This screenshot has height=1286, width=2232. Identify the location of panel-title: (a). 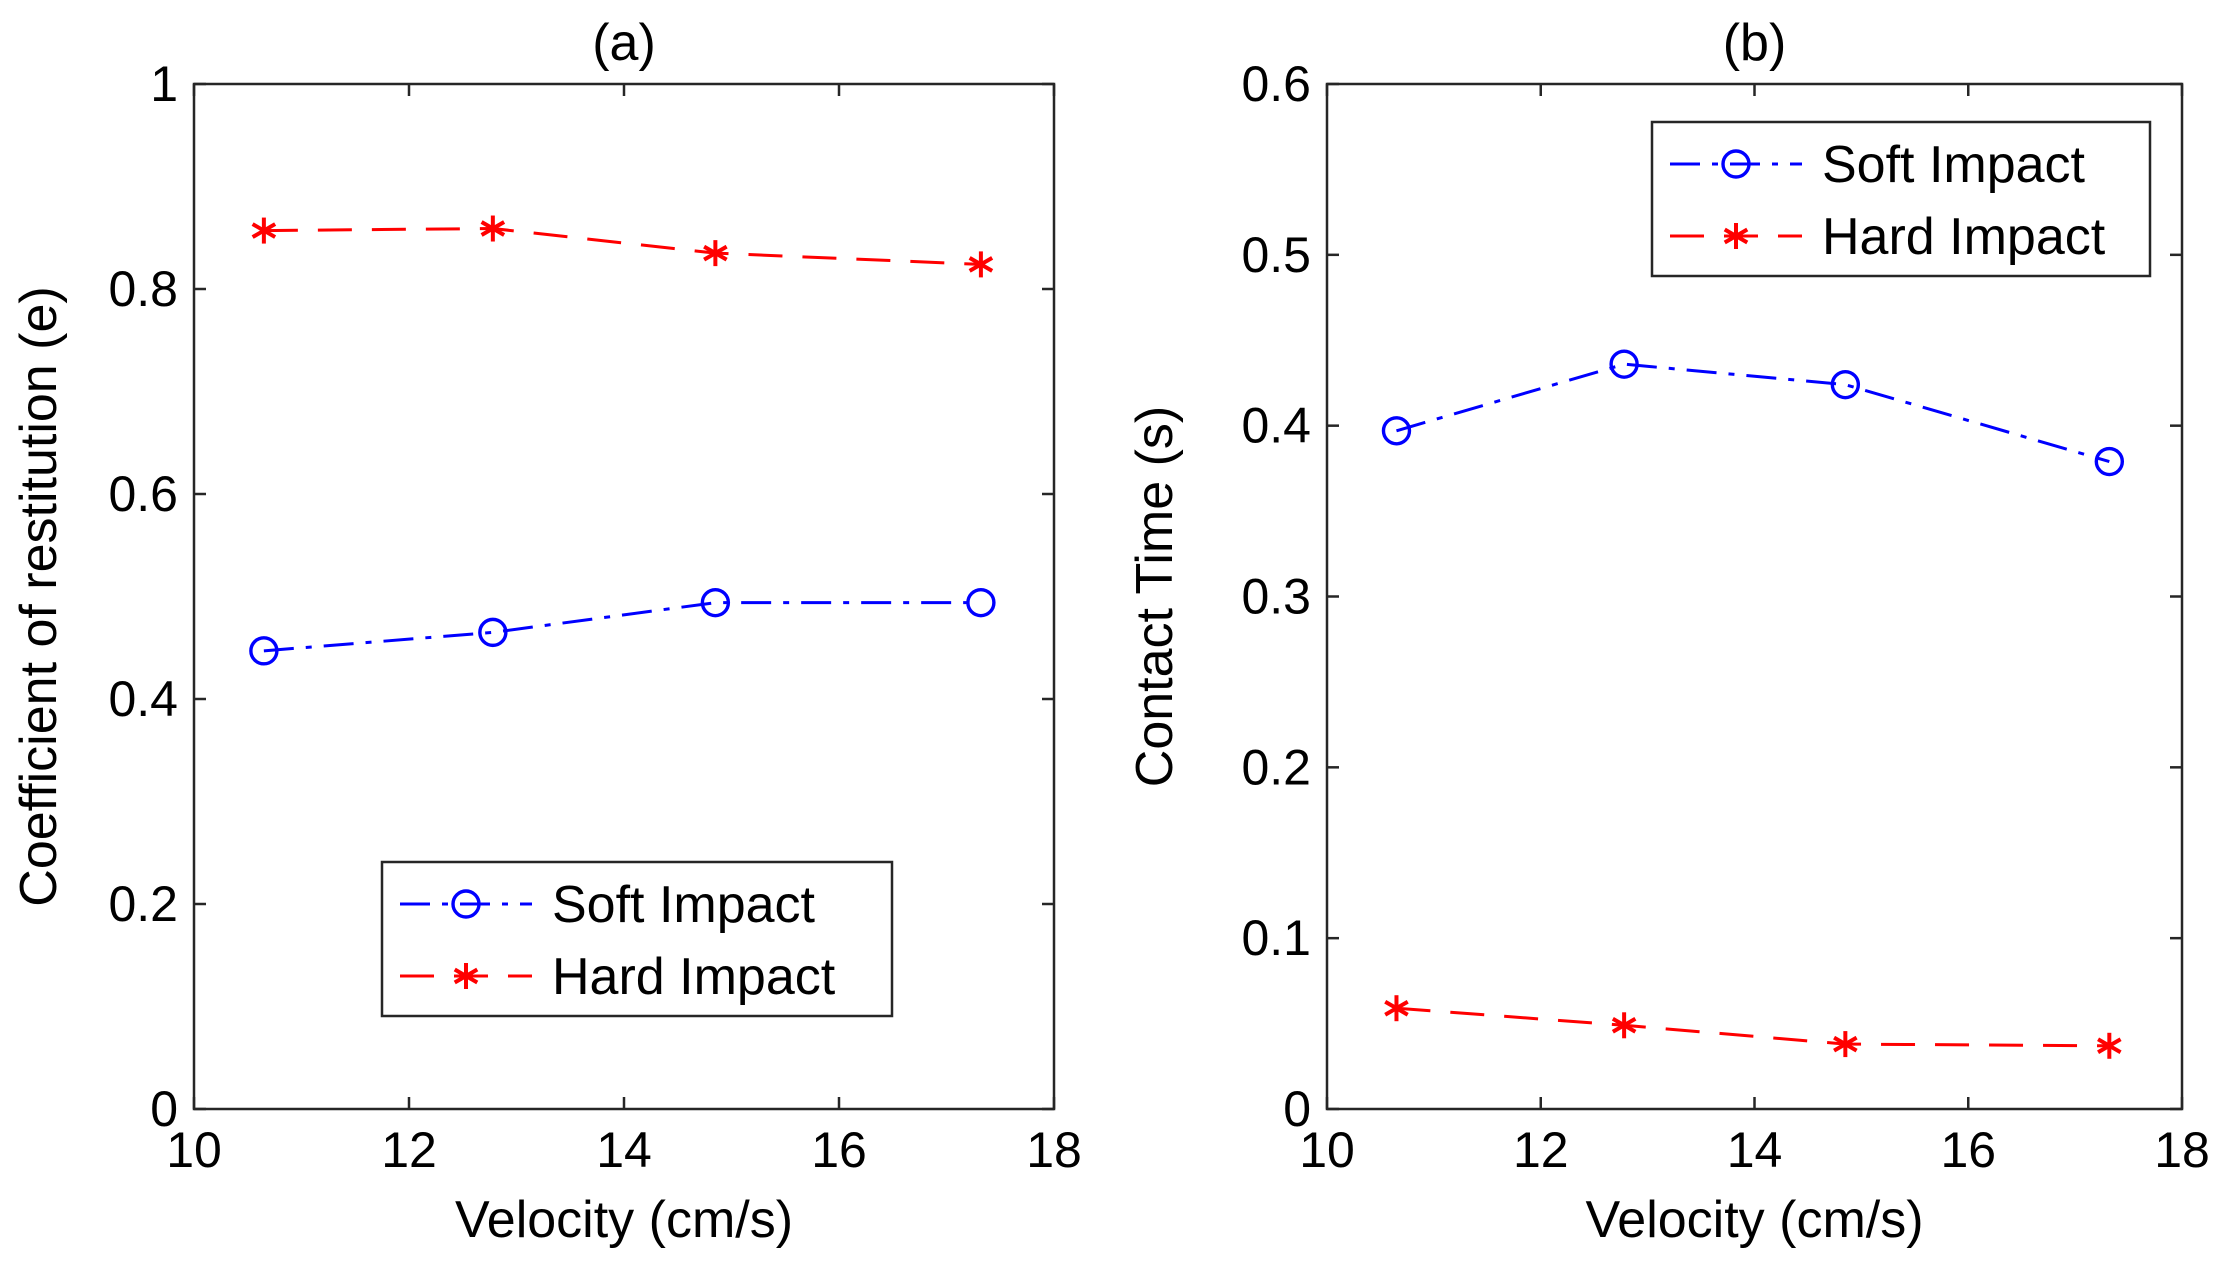
(624, 43).